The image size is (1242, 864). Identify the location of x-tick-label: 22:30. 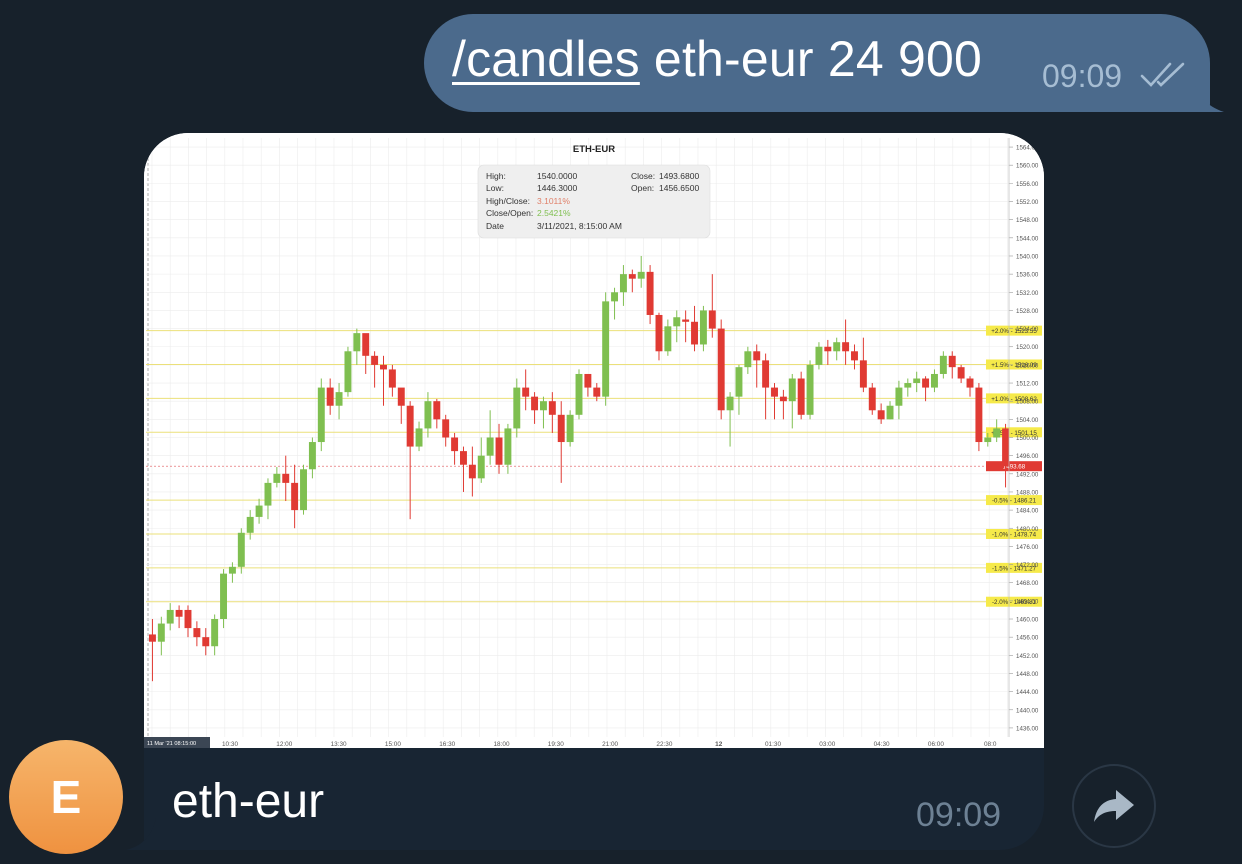
(664, 744).